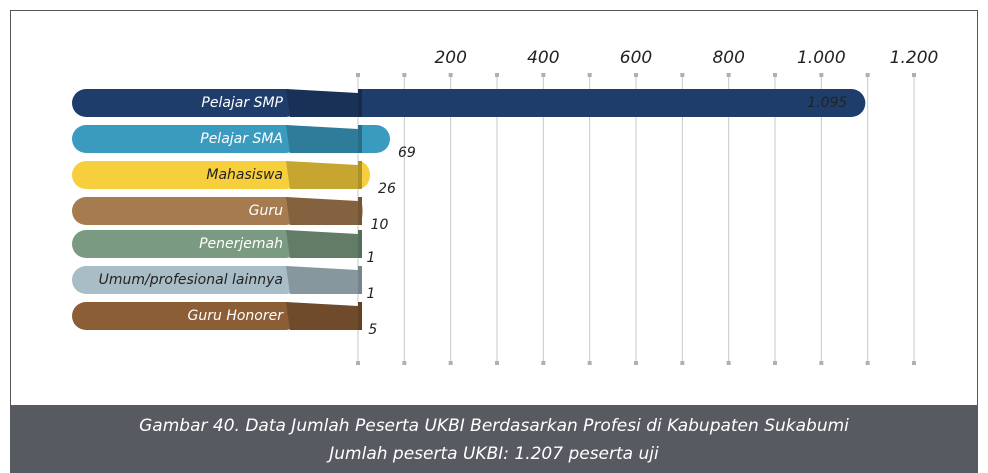 The width and height of the screenshot is (988, 473). What do you see at coordinates (821, 58) in the screenshot?
I see `x-tick-label: 1.000` at bounding box center [821, 58].